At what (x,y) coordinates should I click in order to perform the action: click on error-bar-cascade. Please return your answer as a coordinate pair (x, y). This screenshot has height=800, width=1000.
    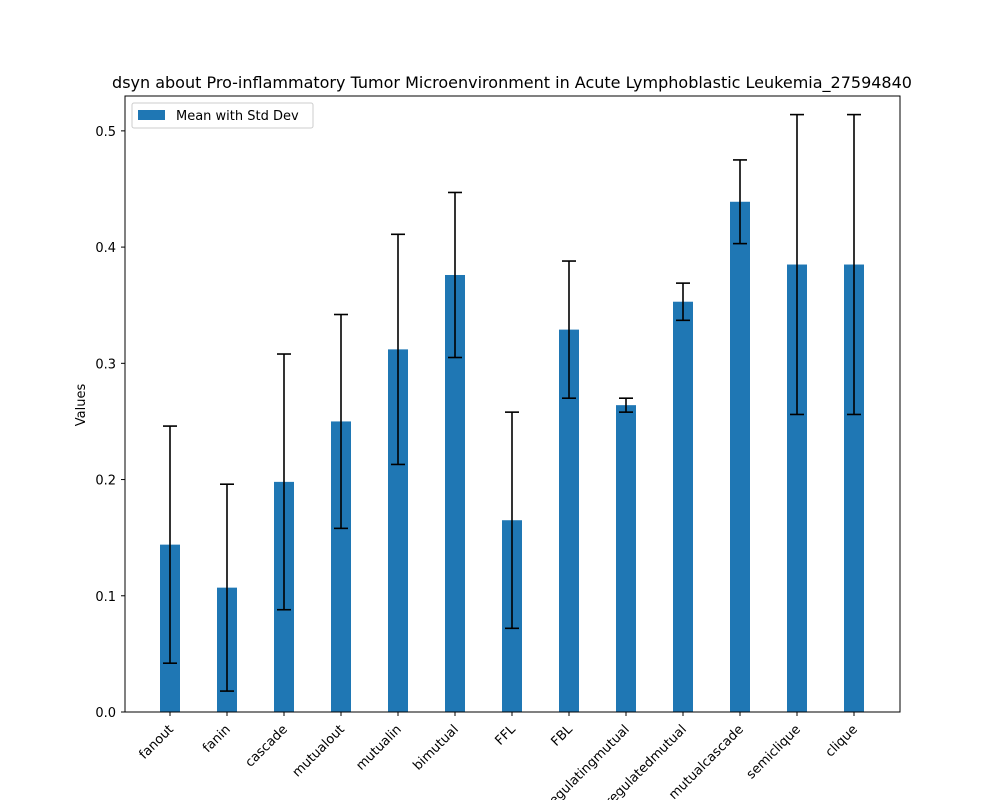
    Looking at the image, I should click on (284, 482).